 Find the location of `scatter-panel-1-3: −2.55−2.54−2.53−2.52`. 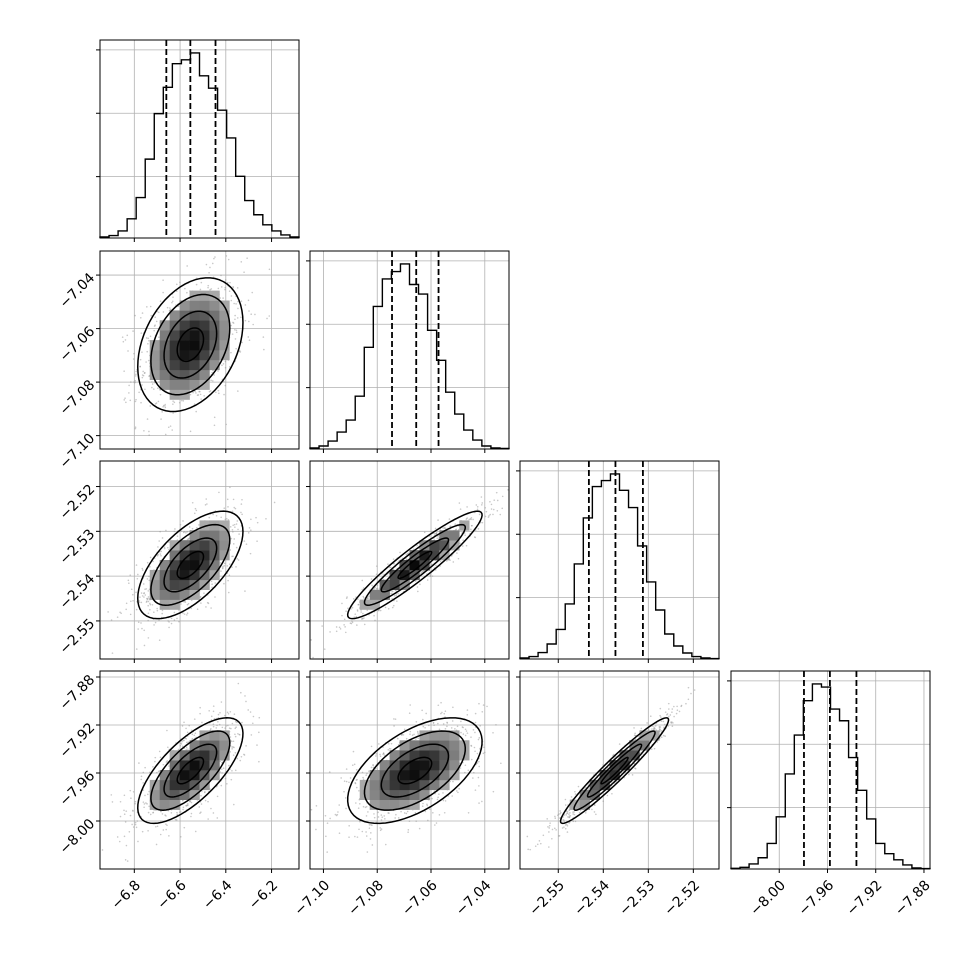

scatter-panel-1-3: −2.55−2.54−2.53−2.52 is located at coordinates (178, 561).